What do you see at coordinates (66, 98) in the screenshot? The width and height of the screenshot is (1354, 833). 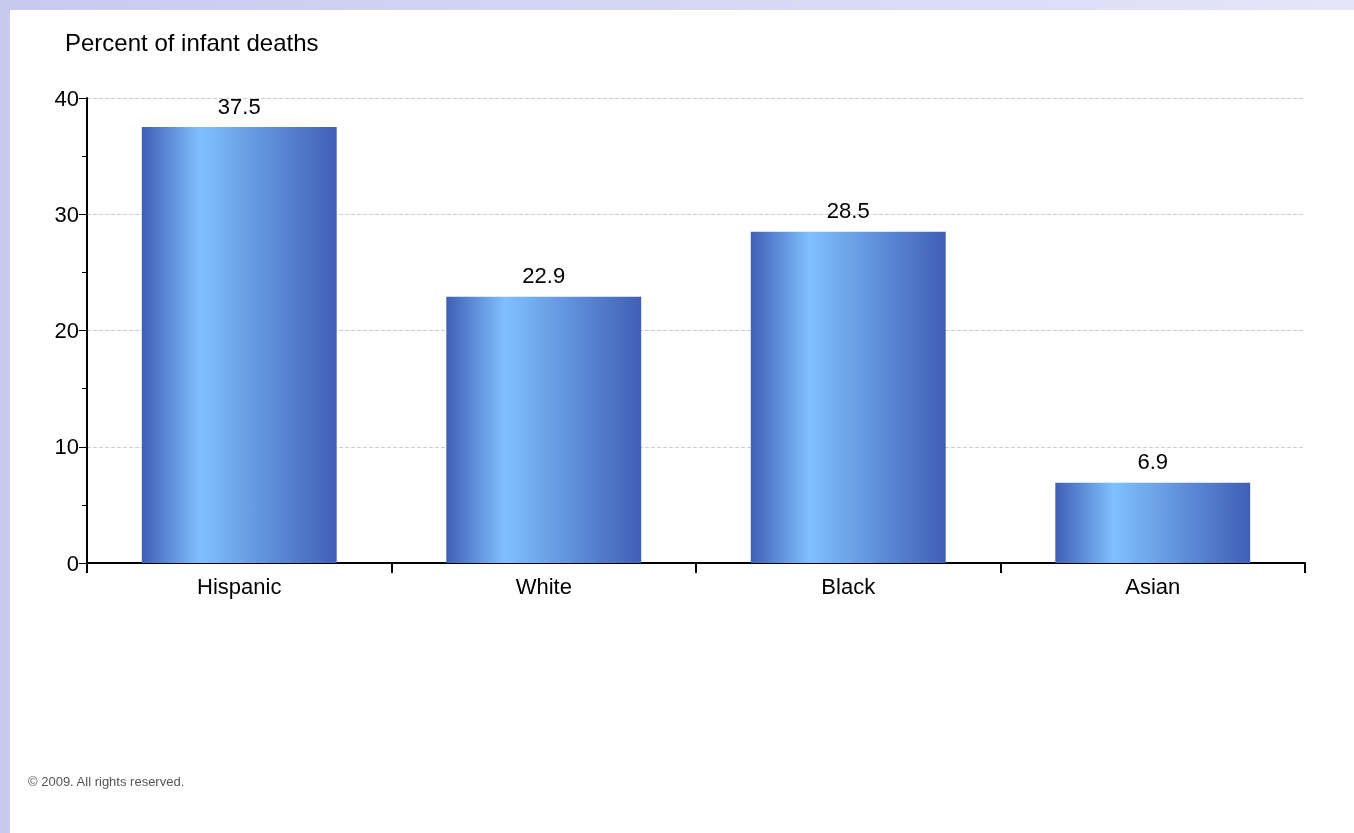 I see `y-tick-label: 40` at bounding box center [66, 98].